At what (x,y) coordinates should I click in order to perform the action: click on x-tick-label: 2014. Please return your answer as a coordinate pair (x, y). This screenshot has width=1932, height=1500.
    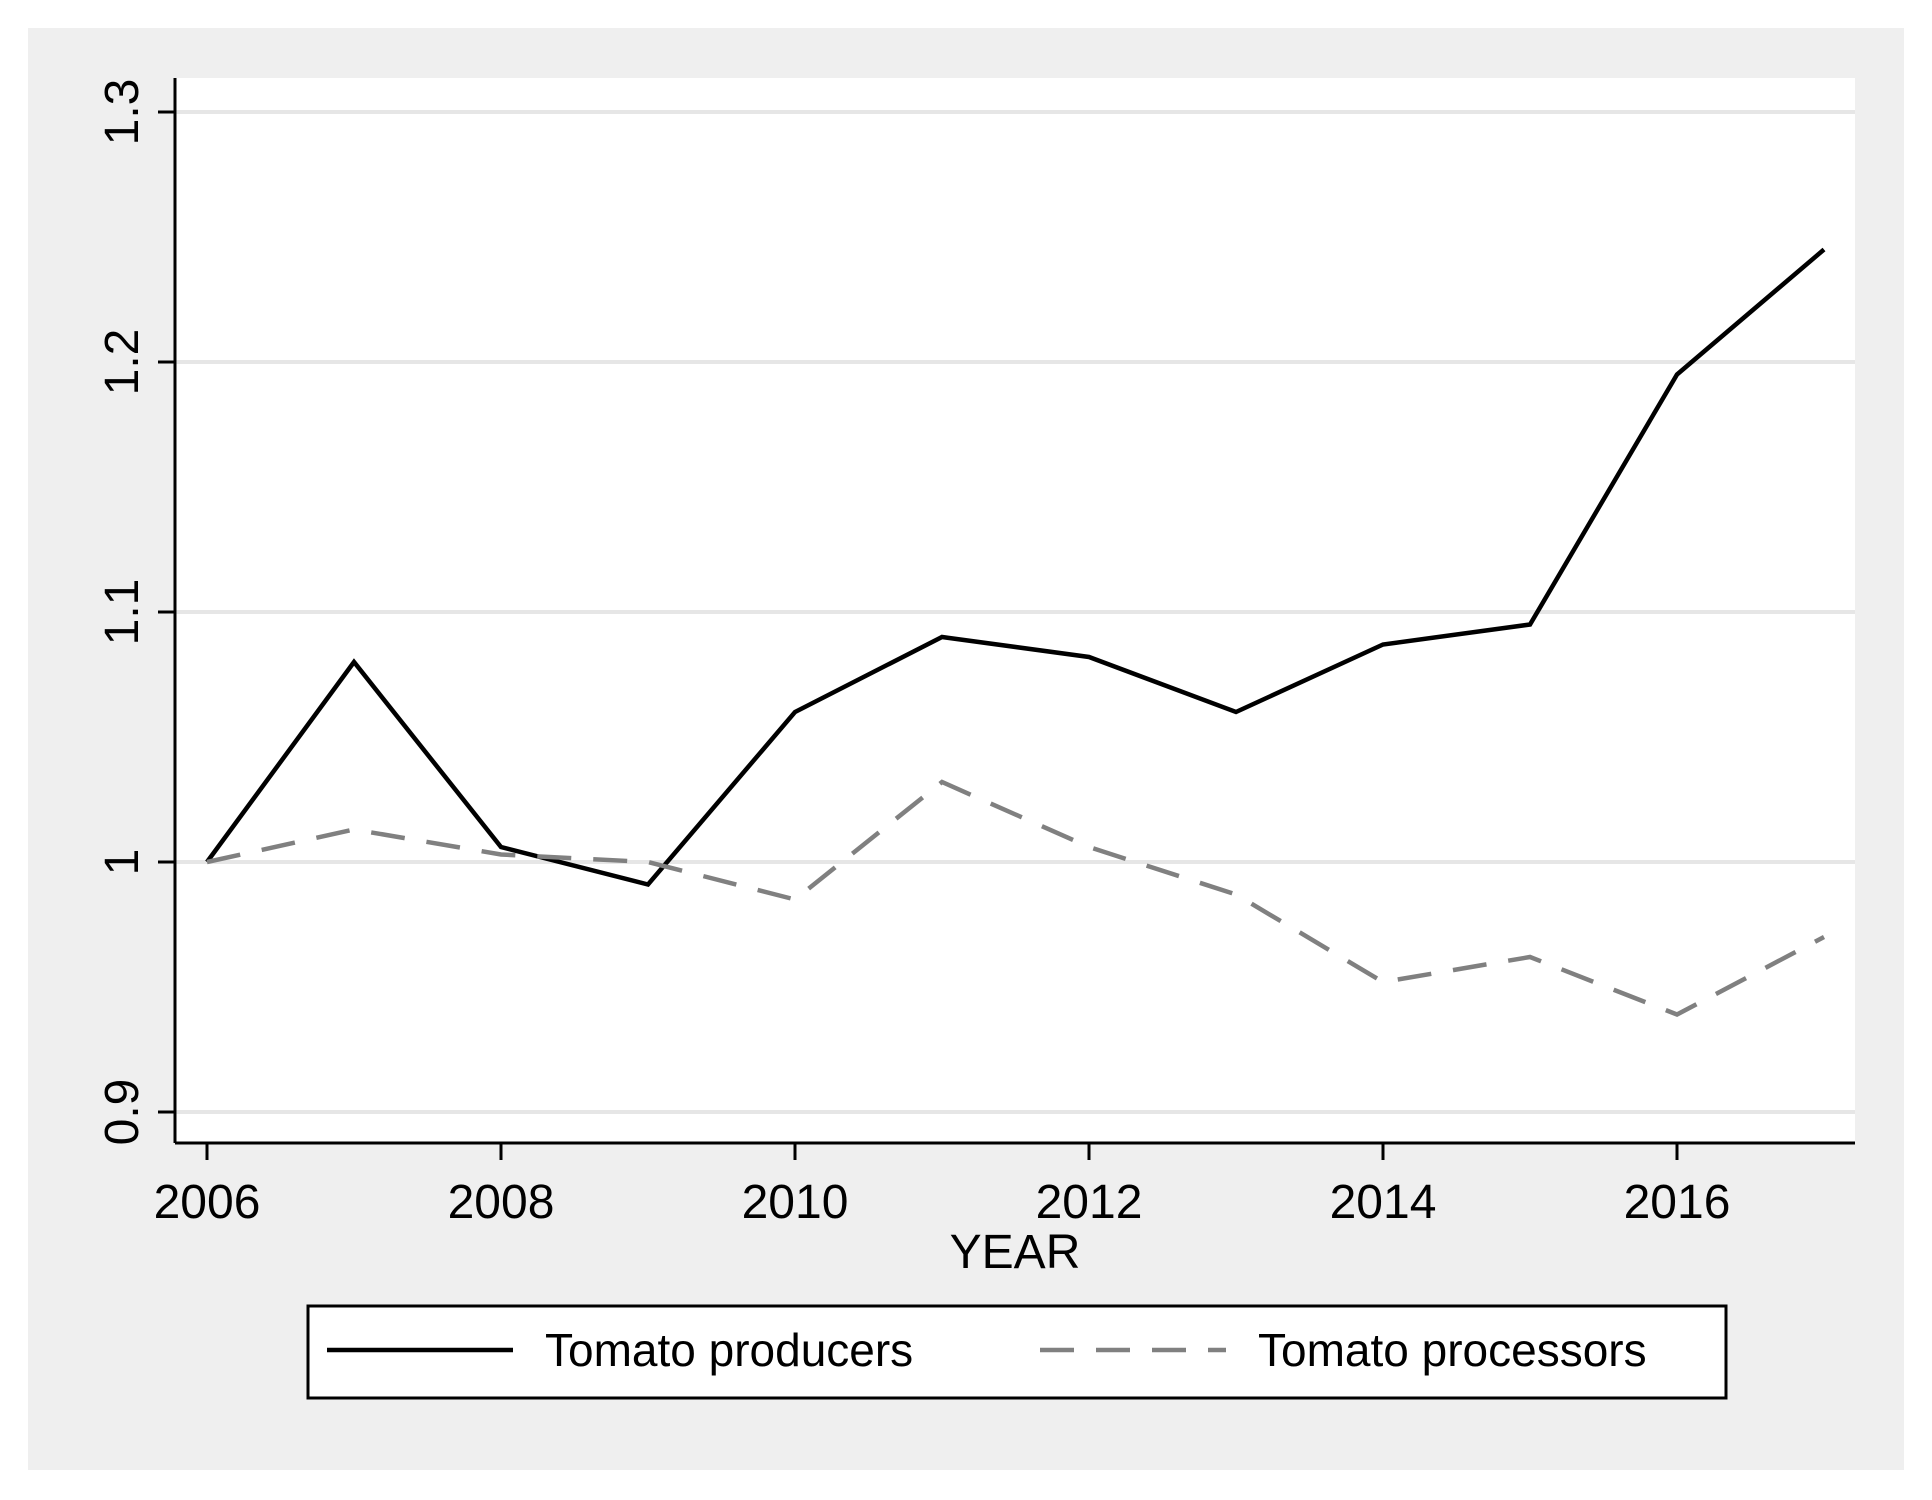
    Looking at the image, I should click on (1383, 1202).